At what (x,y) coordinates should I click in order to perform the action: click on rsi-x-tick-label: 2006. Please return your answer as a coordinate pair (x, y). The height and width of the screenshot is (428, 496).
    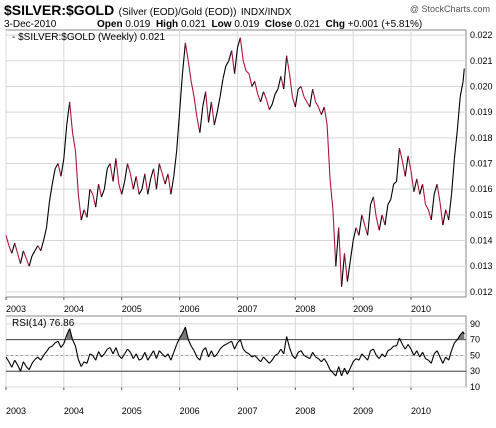
    Looking at the image, I should click on (190, 411).